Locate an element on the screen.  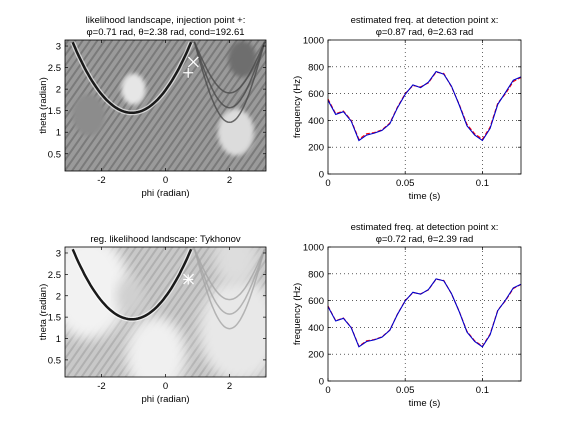
chart-subtitle: φ=0.72 rad, θ=2.39 rad is located at coordinates (425, 239).